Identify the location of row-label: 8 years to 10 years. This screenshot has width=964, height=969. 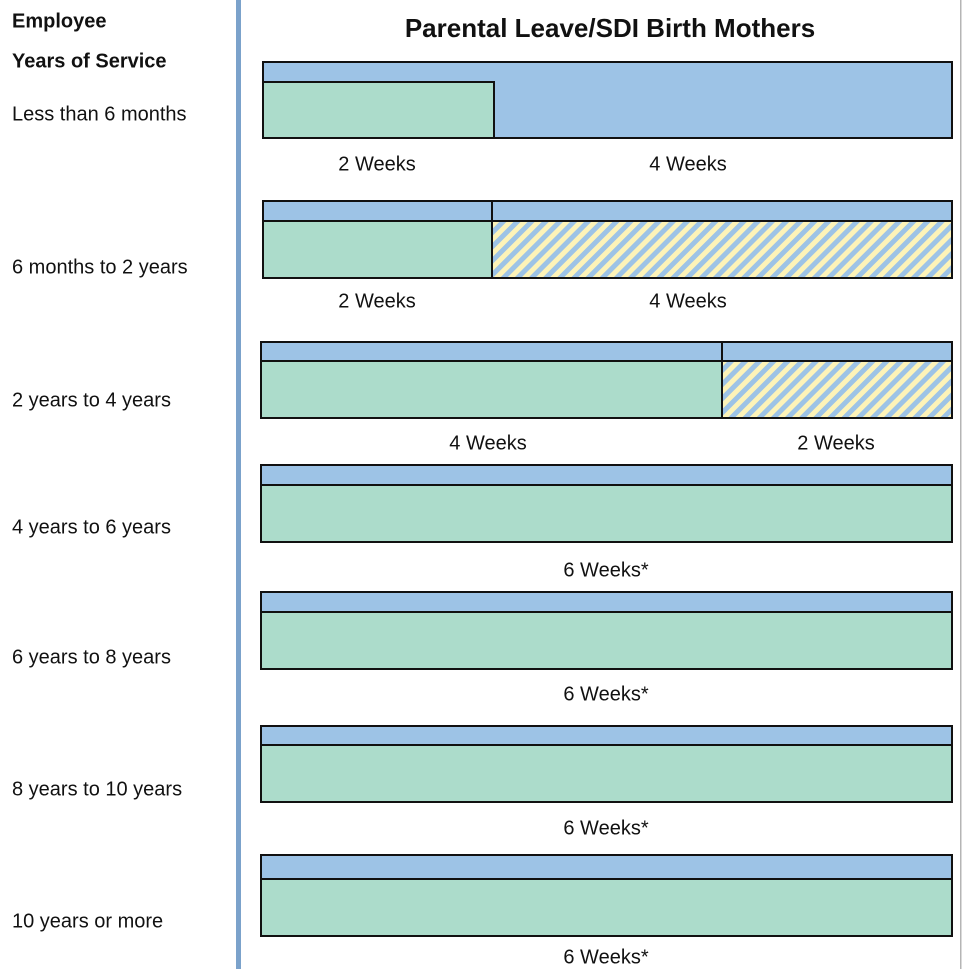
(97, 789).